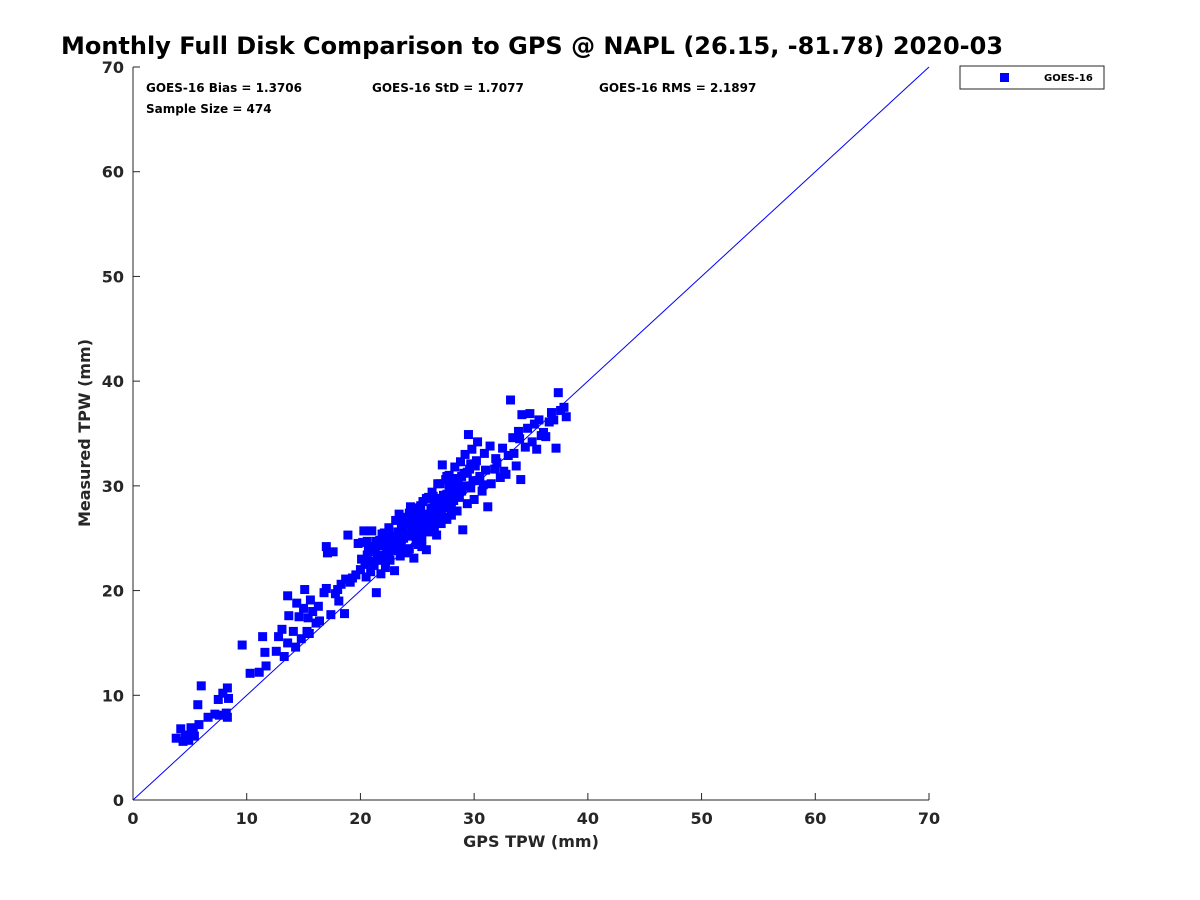 The height and width of the screenshot is (900, 1200). What do you see at coordinates (121, 434) in the screenshot?
I see `y-axis-ticks: 0 10 20 30 40 50 60 70` at bounding box center [121, 434].